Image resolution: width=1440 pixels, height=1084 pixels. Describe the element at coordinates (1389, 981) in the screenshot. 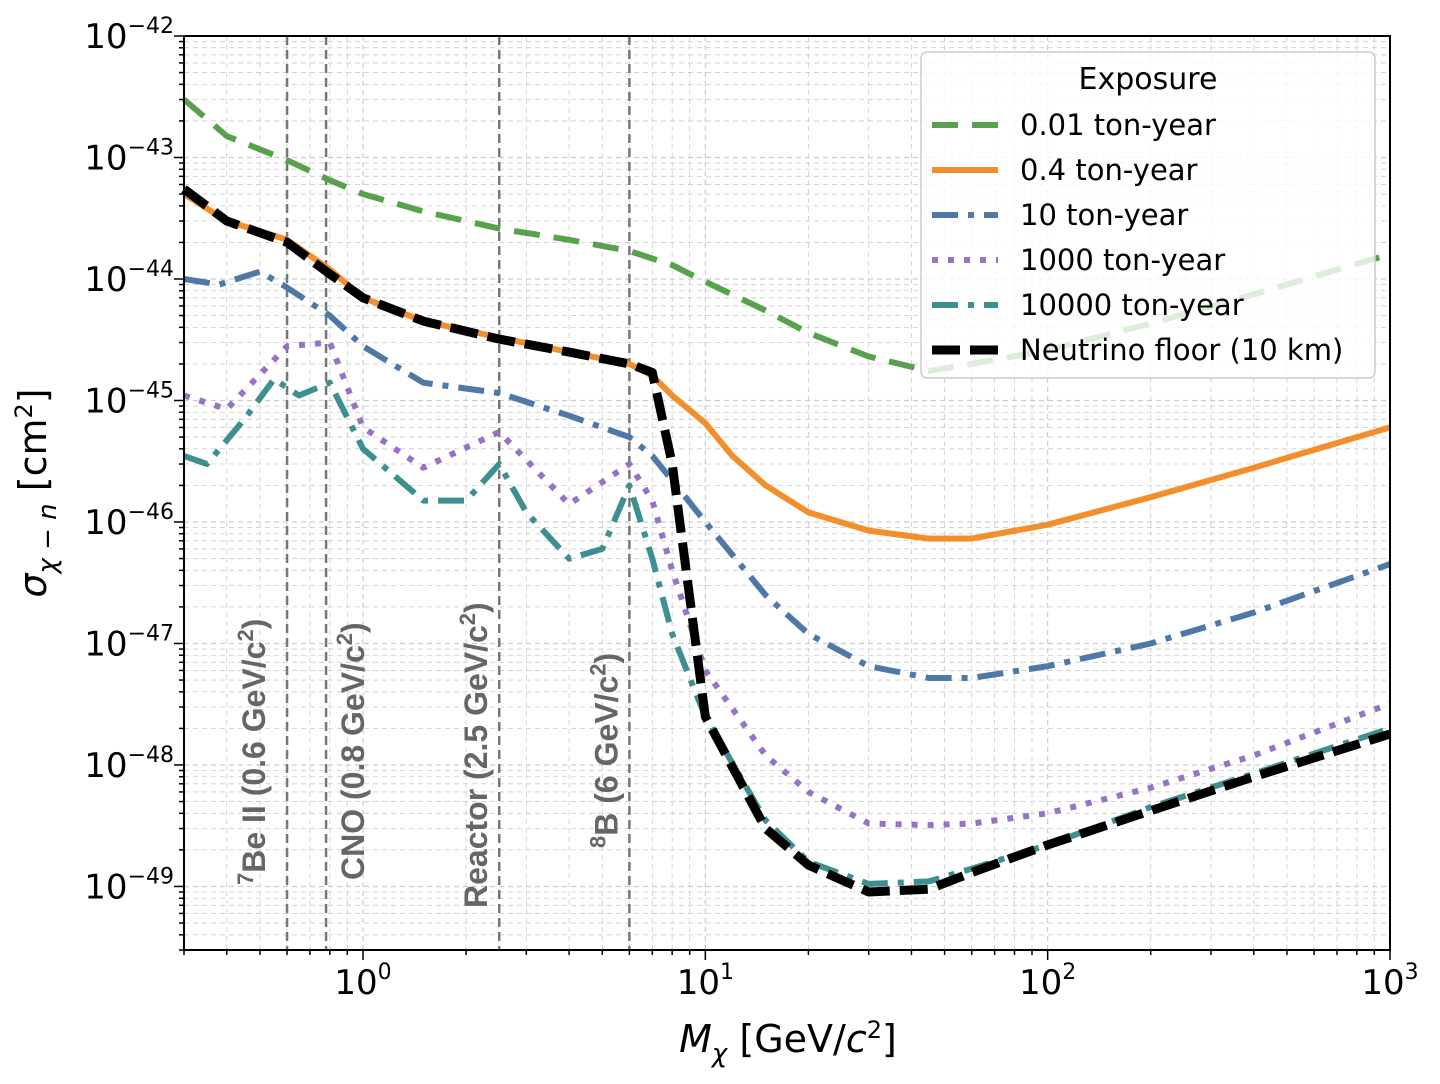

I see `x-tick-label: 103` at that location.